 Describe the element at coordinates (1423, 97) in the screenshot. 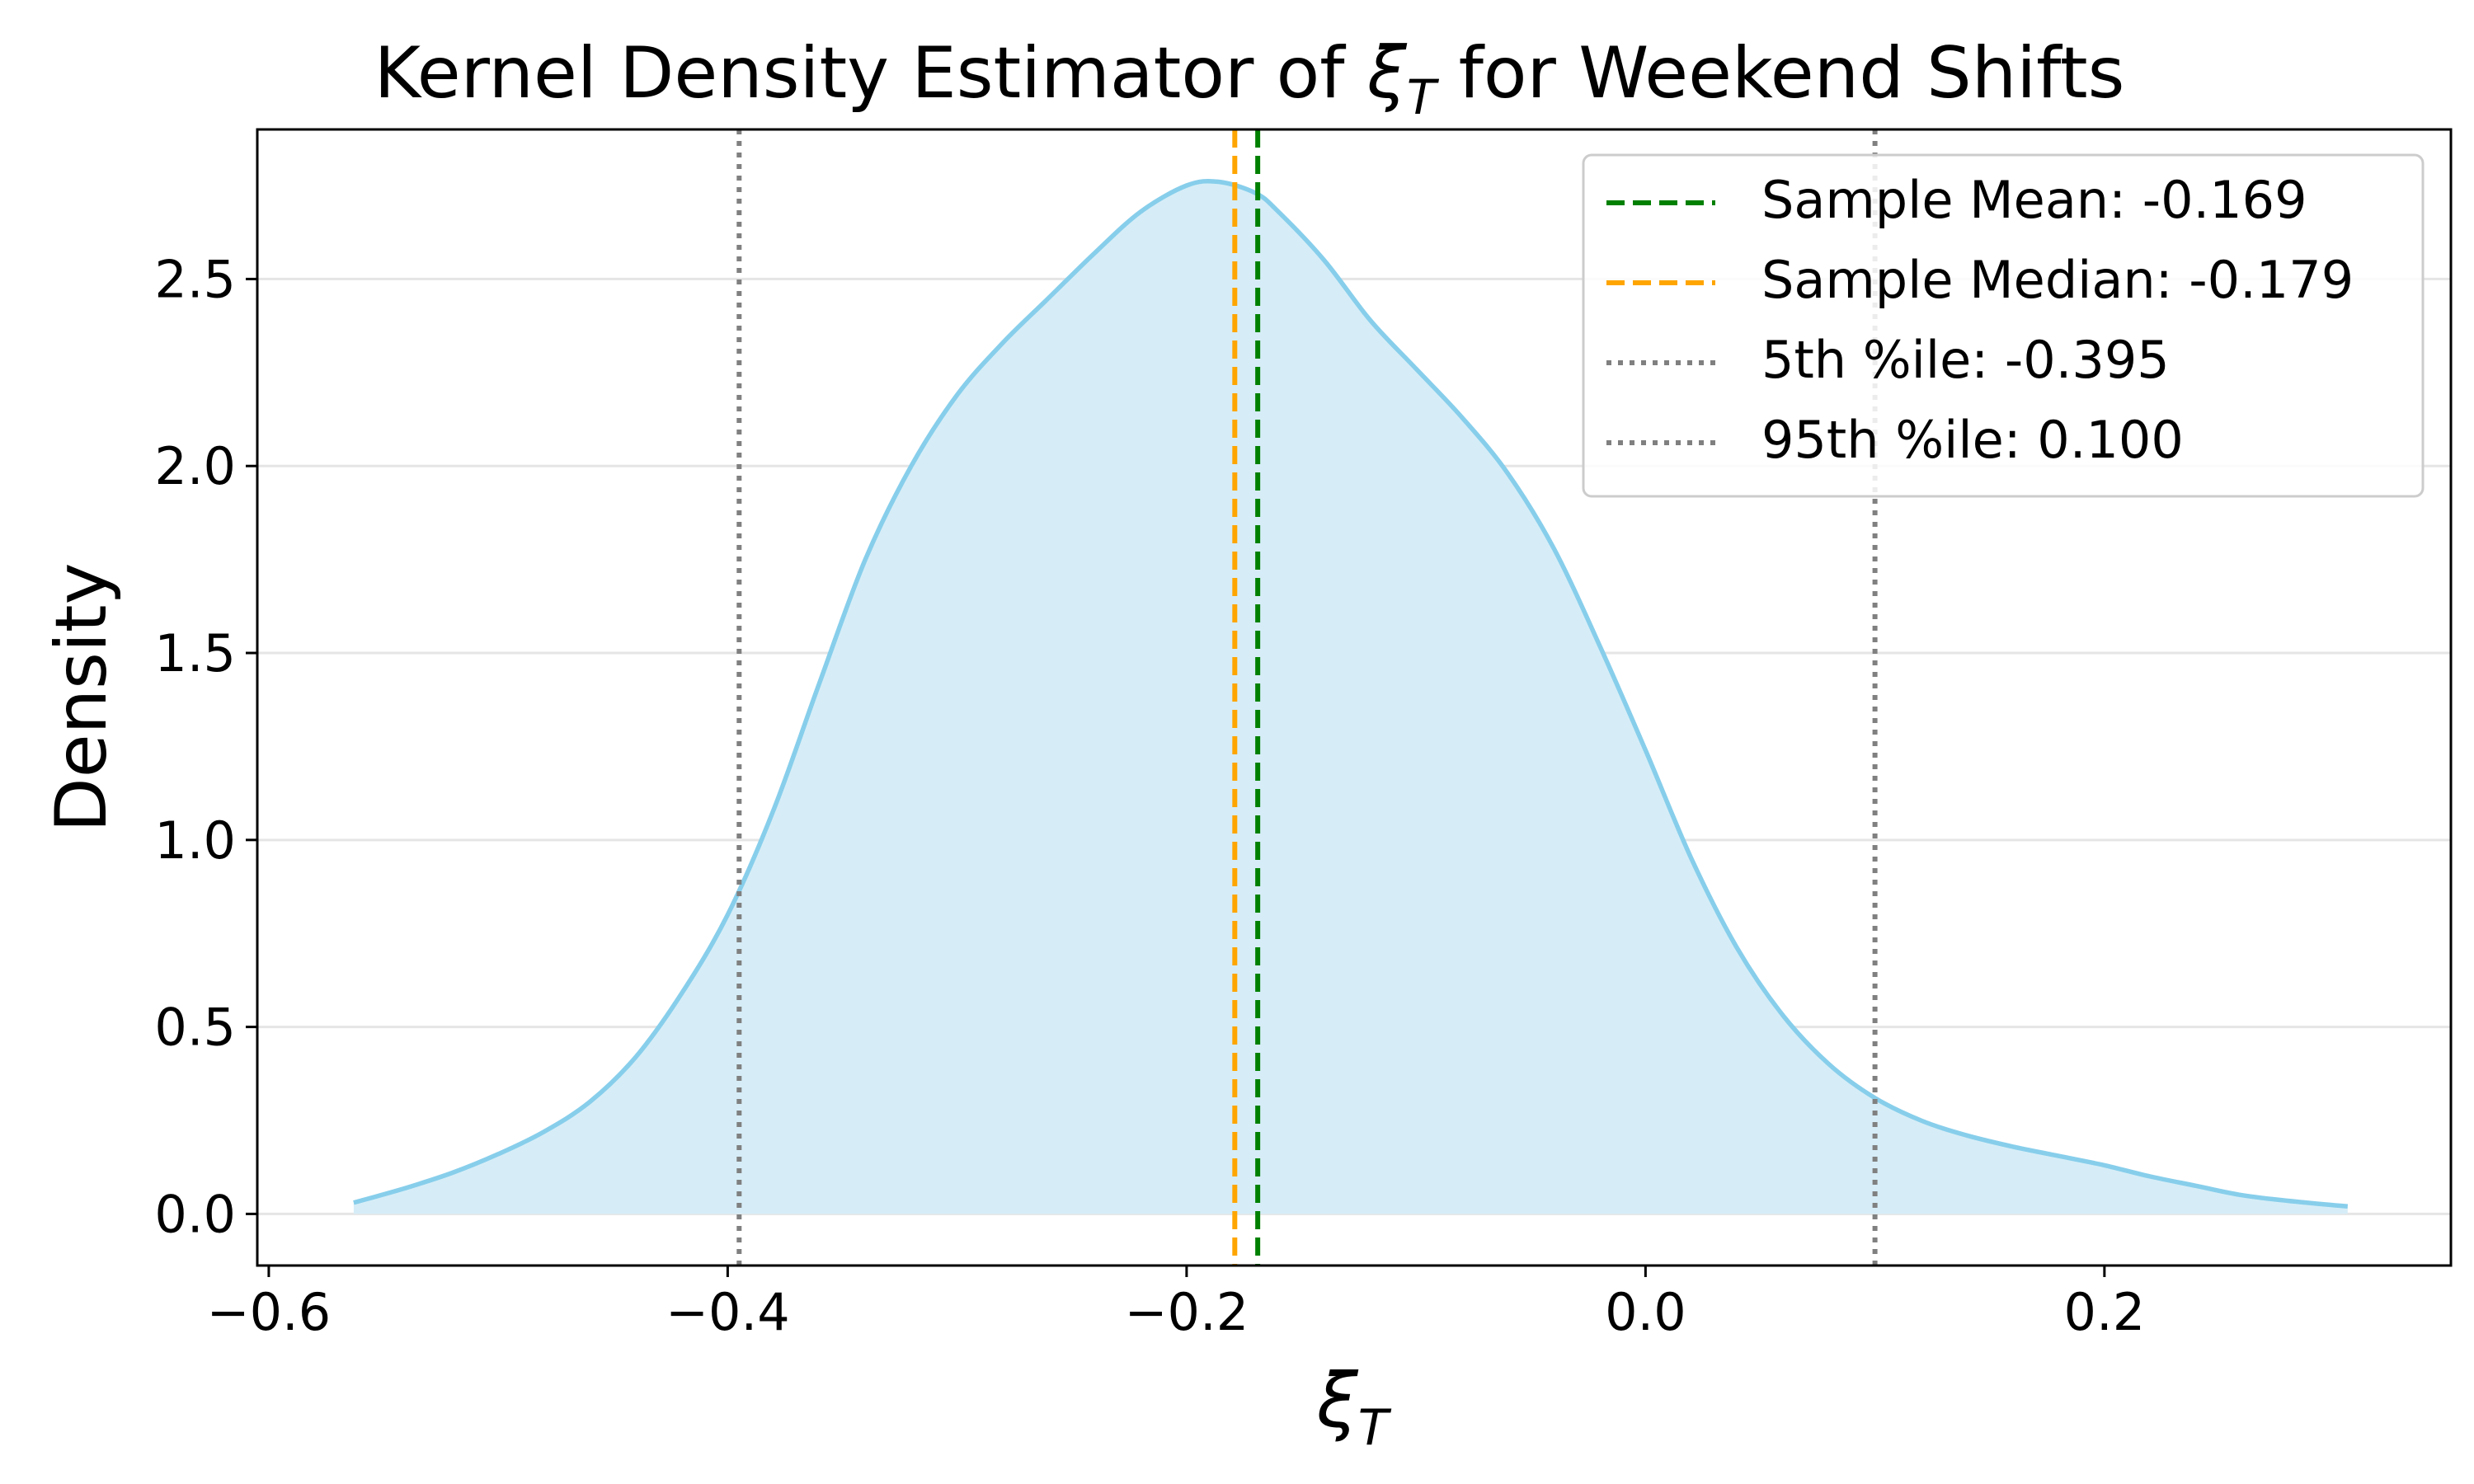

I see `chart-title-subscript: T` at that location.